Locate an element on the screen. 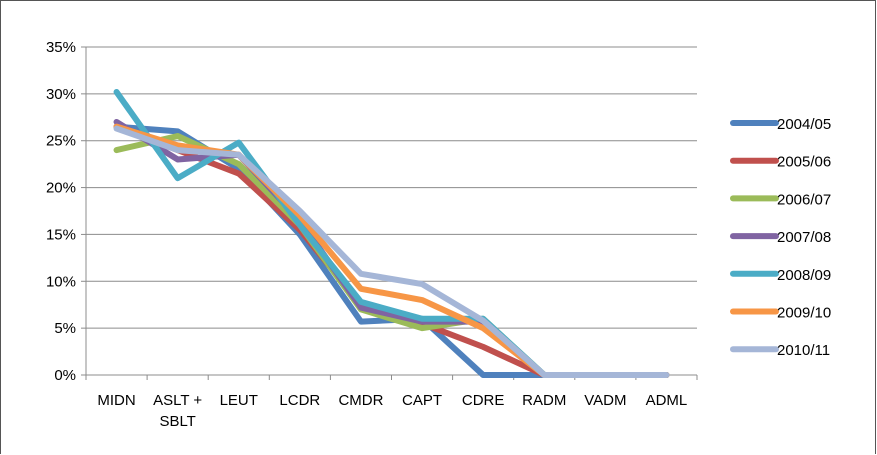 This screenshot has width=877, height=455. y-tick-label: 35% is located at coordinates (61, 47).